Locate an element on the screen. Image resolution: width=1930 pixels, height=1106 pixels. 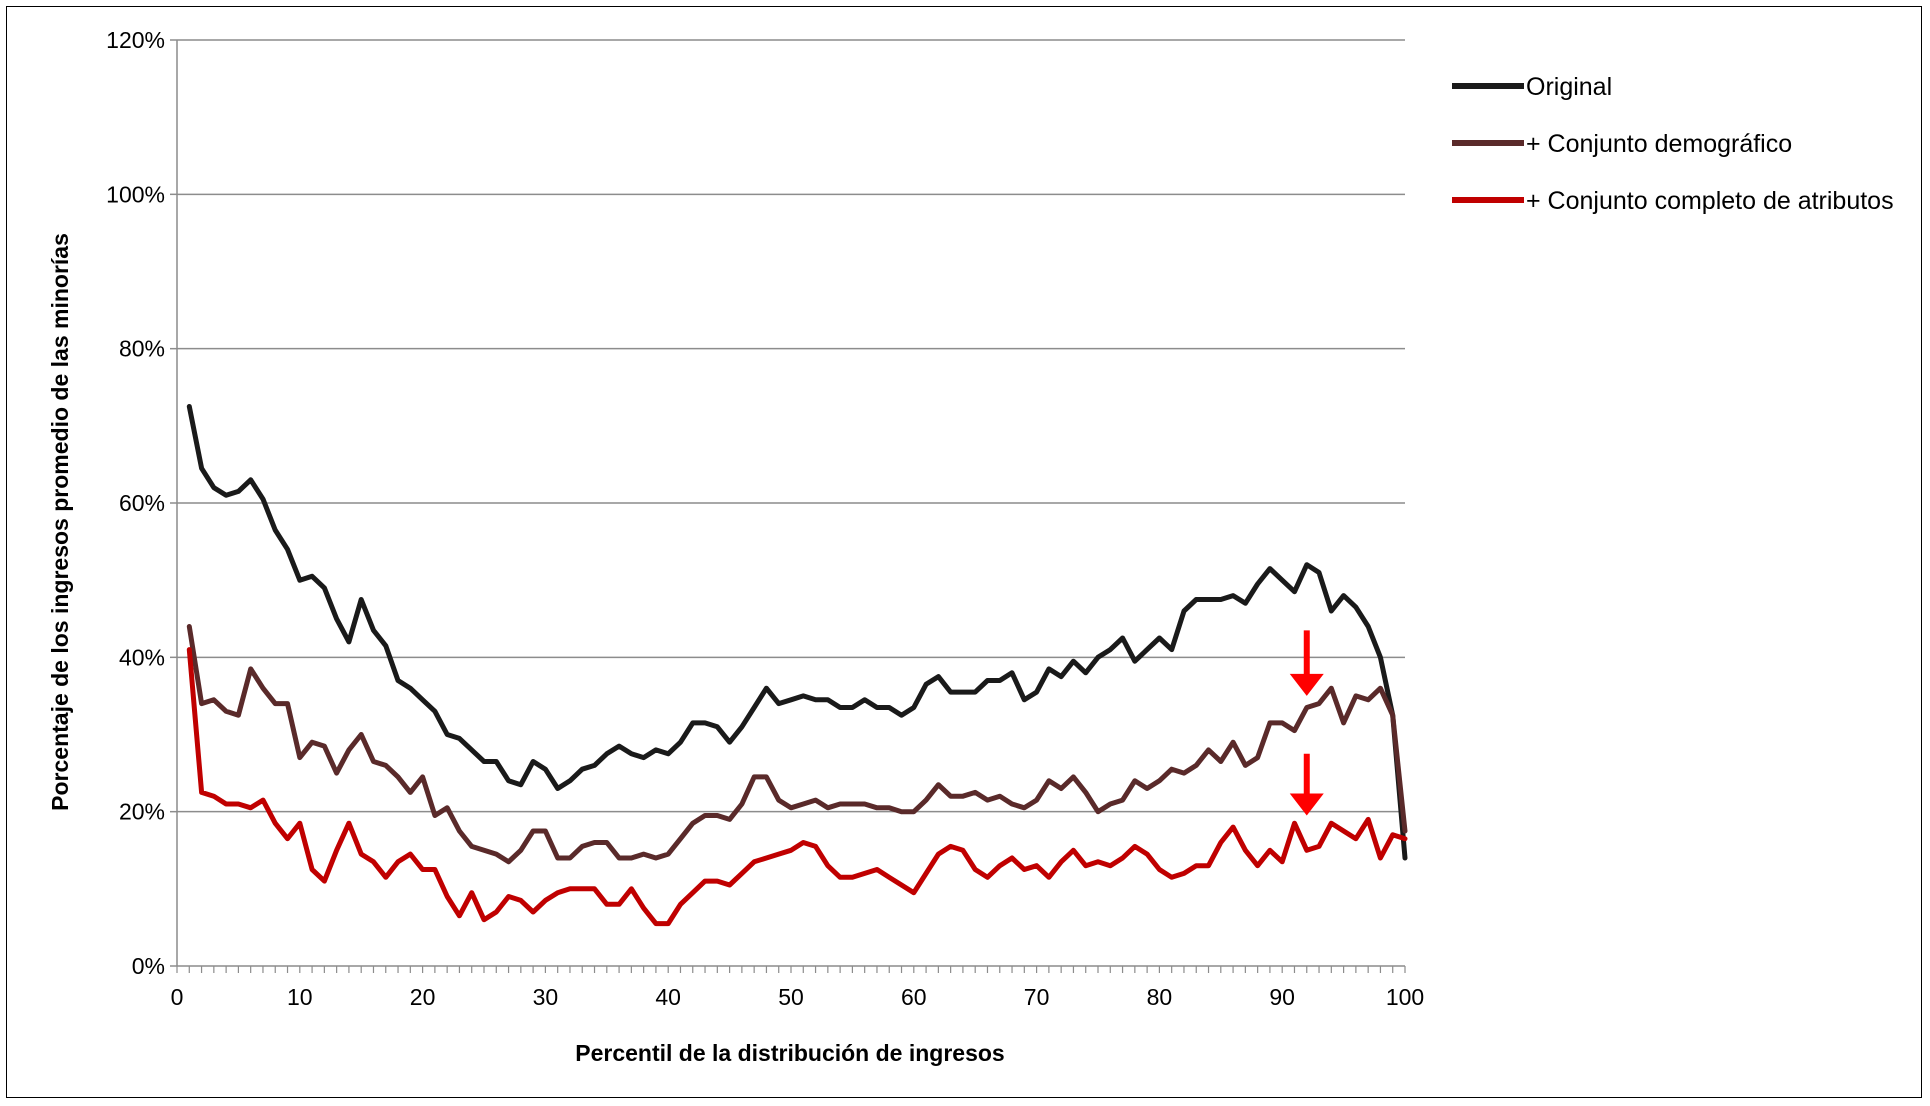
x-tick-label: 10 is located at coordinates (300, 997).